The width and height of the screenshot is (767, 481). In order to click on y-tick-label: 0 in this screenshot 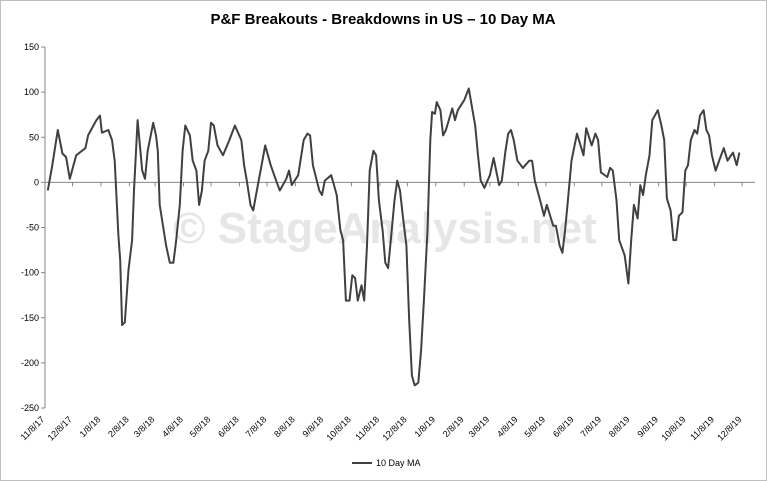, I will do `click(36, 182)`.